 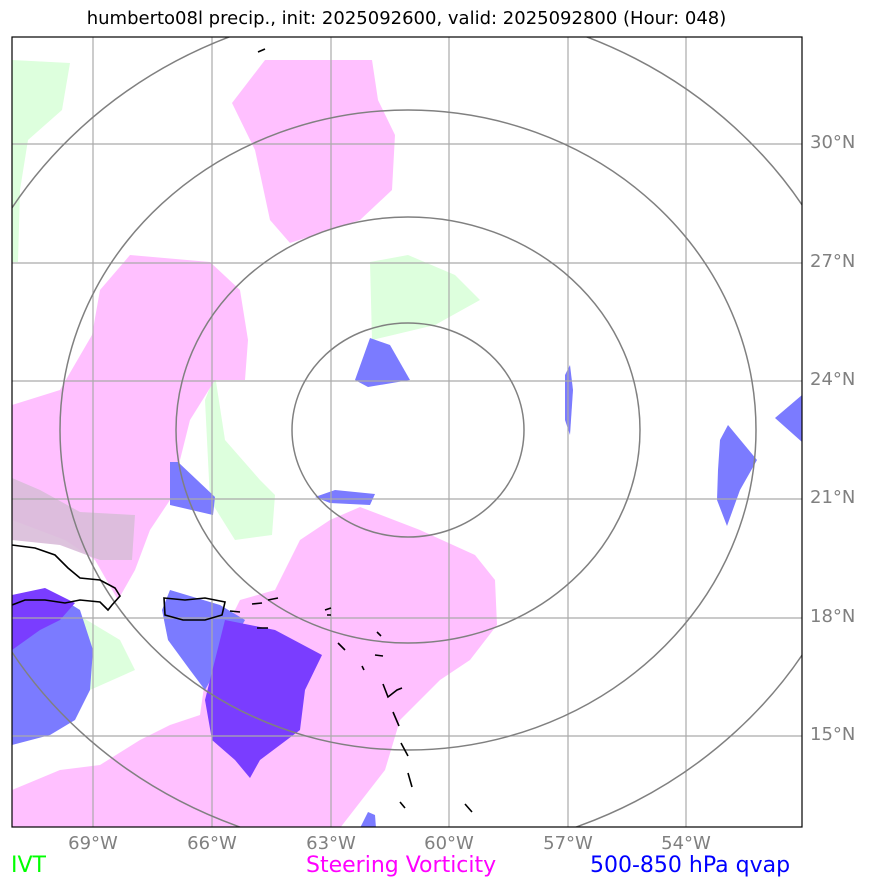 I want to click on qvap-region-east, so click(x=788, y=418).